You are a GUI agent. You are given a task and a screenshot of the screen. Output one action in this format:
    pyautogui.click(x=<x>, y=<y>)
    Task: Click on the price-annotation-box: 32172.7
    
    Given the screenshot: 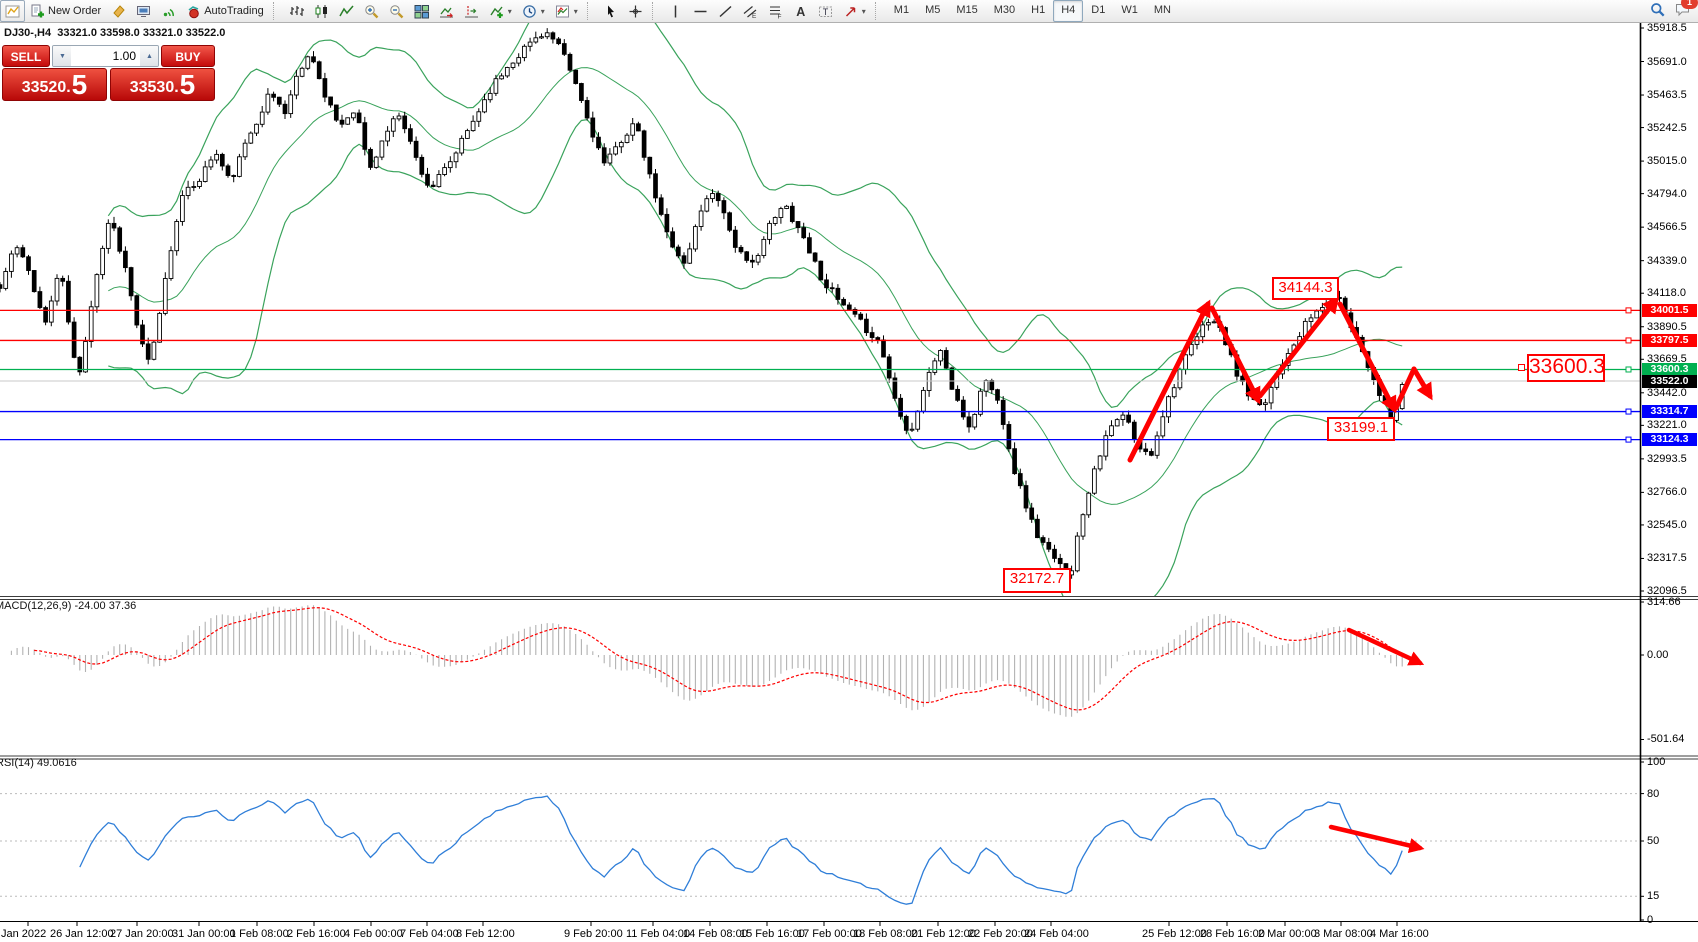 What is the action you would take?
    pyautogui.click(x=1037, y=580)
    